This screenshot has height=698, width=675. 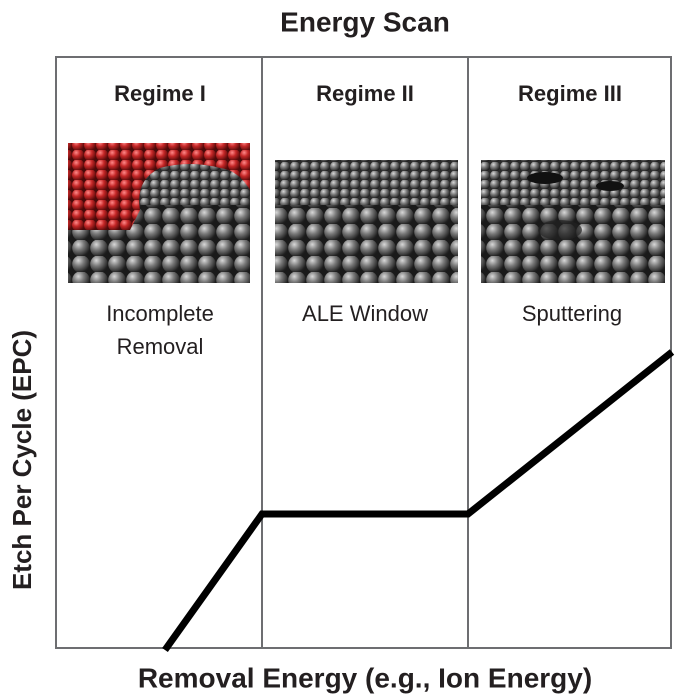 I want to click on regime-label: Regime II, so click(x=365, y=93).